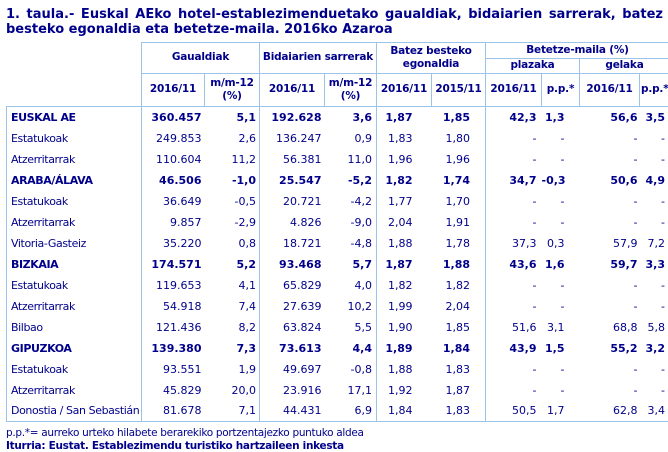 This screenshot has height=452, width=668. Describe the element at coordinates (74, 180) in the screenshot. I see `row-label: ARABA/ÁLAVA` at that location.